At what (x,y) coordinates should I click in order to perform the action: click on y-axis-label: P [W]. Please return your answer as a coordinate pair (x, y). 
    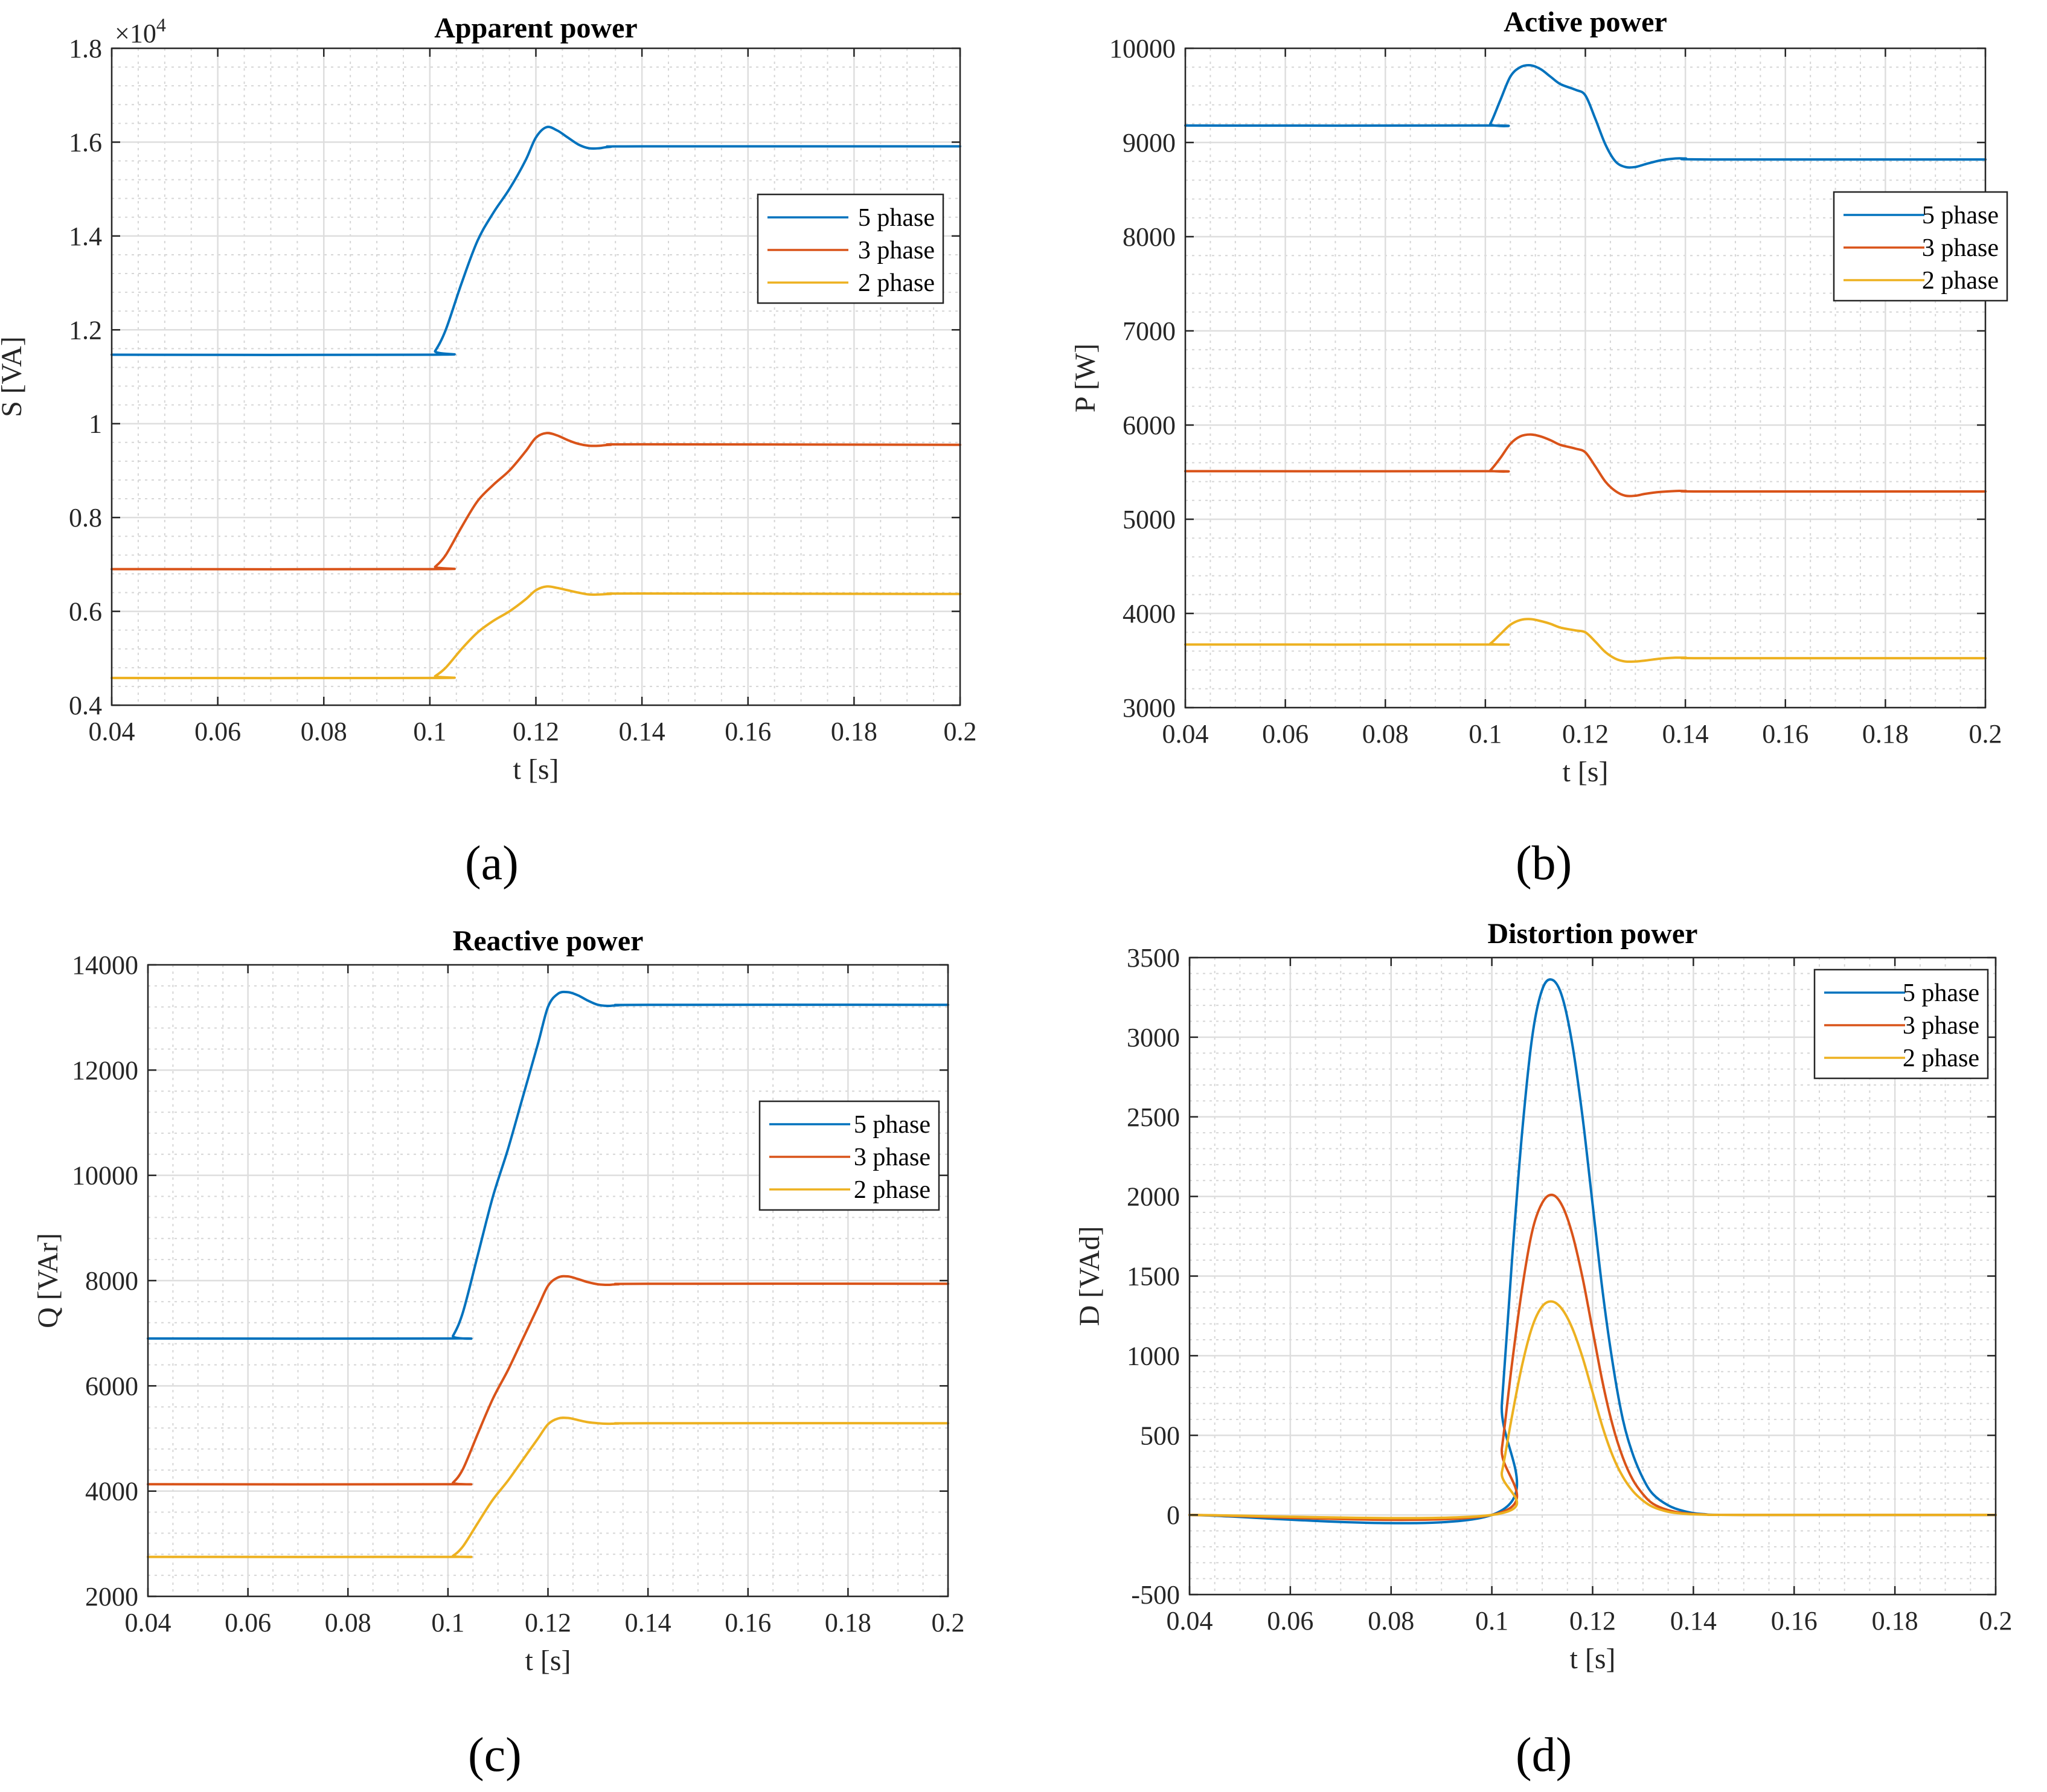
    Looking at the image, I should click on (1085, 378).